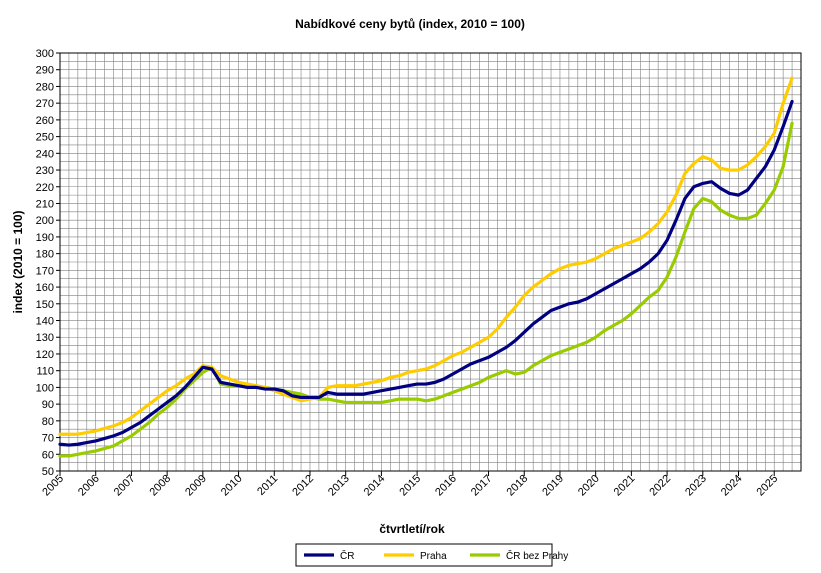  Describe the element at coordinates (45, 238) in the screenshot. I see `y-tick-label: 190` at that location.